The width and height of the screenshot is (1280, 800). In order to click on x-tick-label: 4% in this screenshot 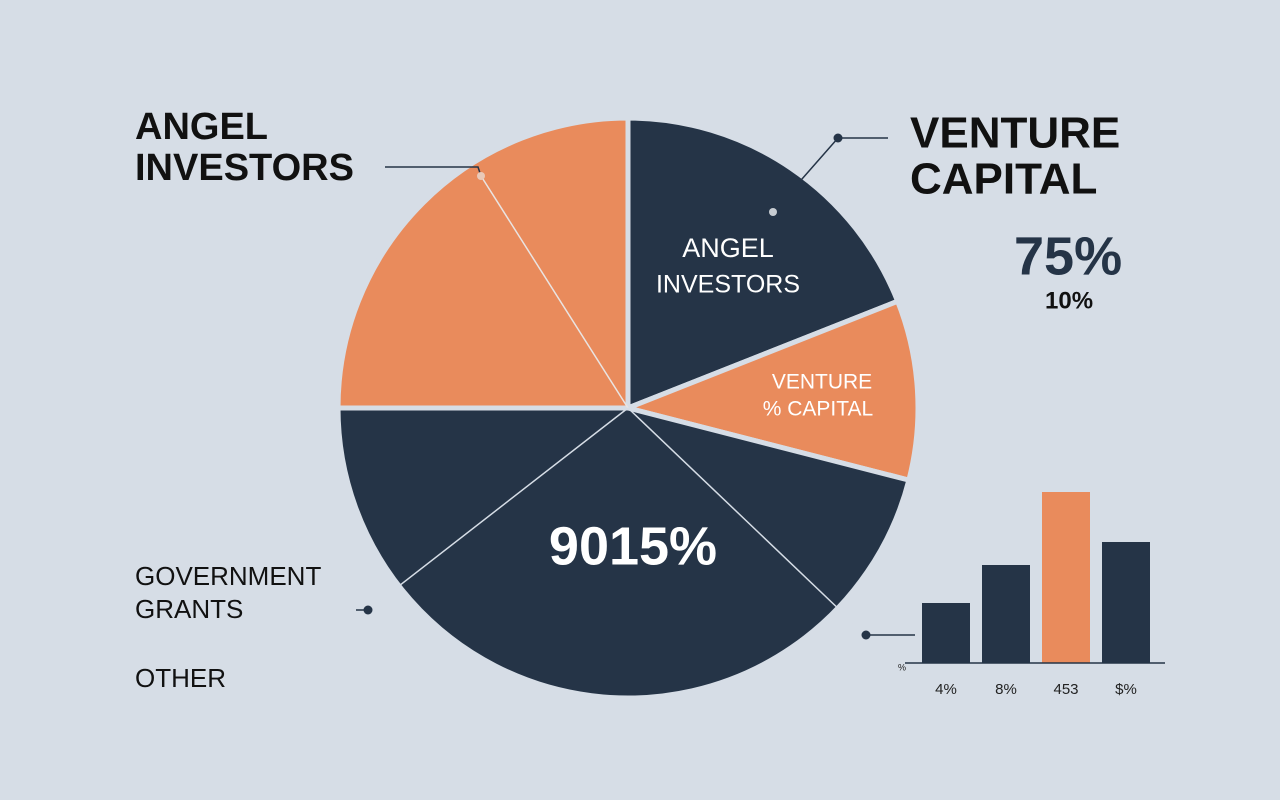, I will do `click(946, 689)`.